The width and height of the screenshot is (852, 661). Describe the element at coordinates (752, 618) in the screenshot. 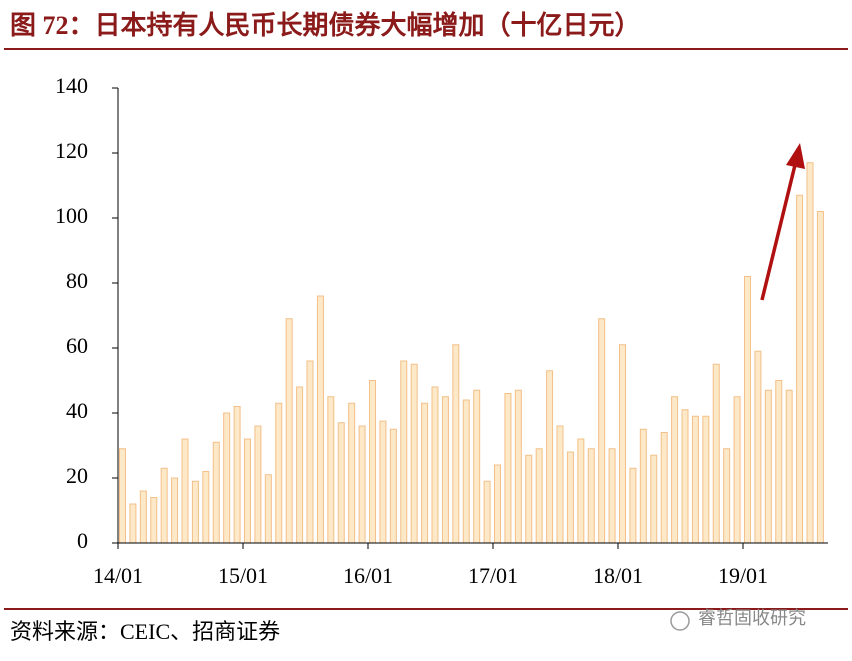

I see `watermark: 睿哲固收研究` at that location.